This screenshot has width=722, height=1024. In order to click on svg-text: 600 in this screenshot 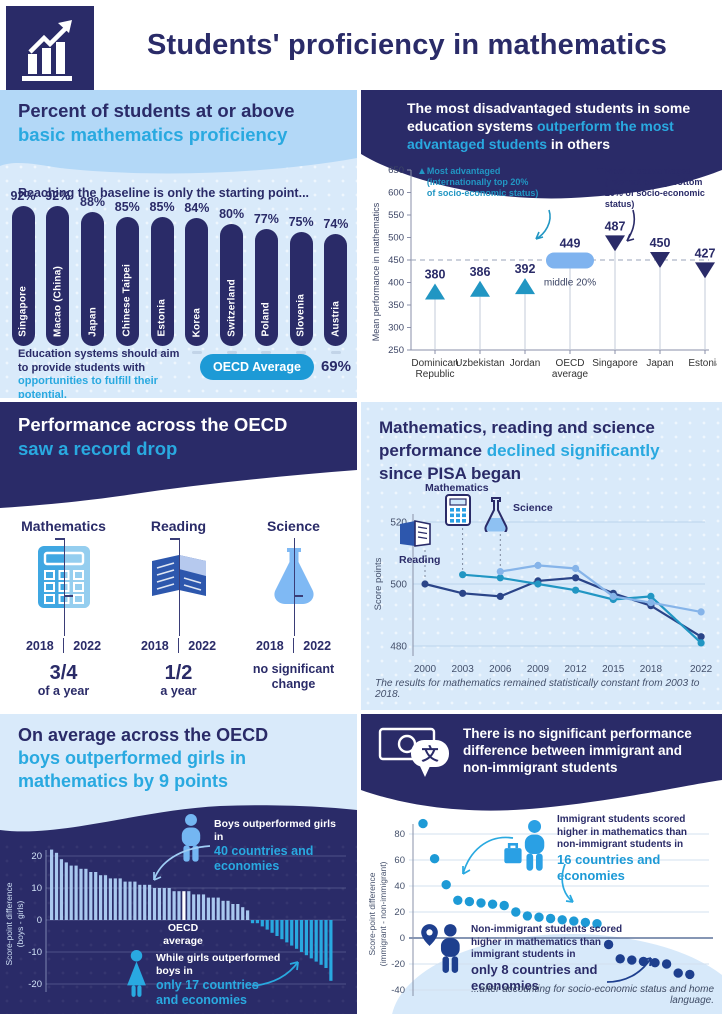, I will do `click(396, 193)`.